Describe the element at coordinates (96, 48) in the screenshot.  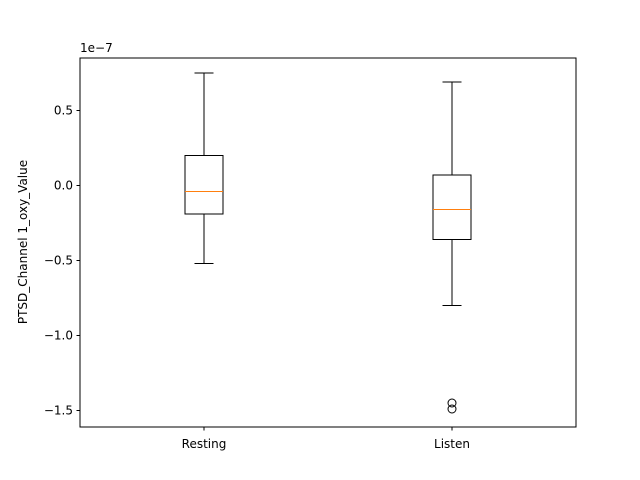
I see `y-offset-label: 1e−7` at that location.